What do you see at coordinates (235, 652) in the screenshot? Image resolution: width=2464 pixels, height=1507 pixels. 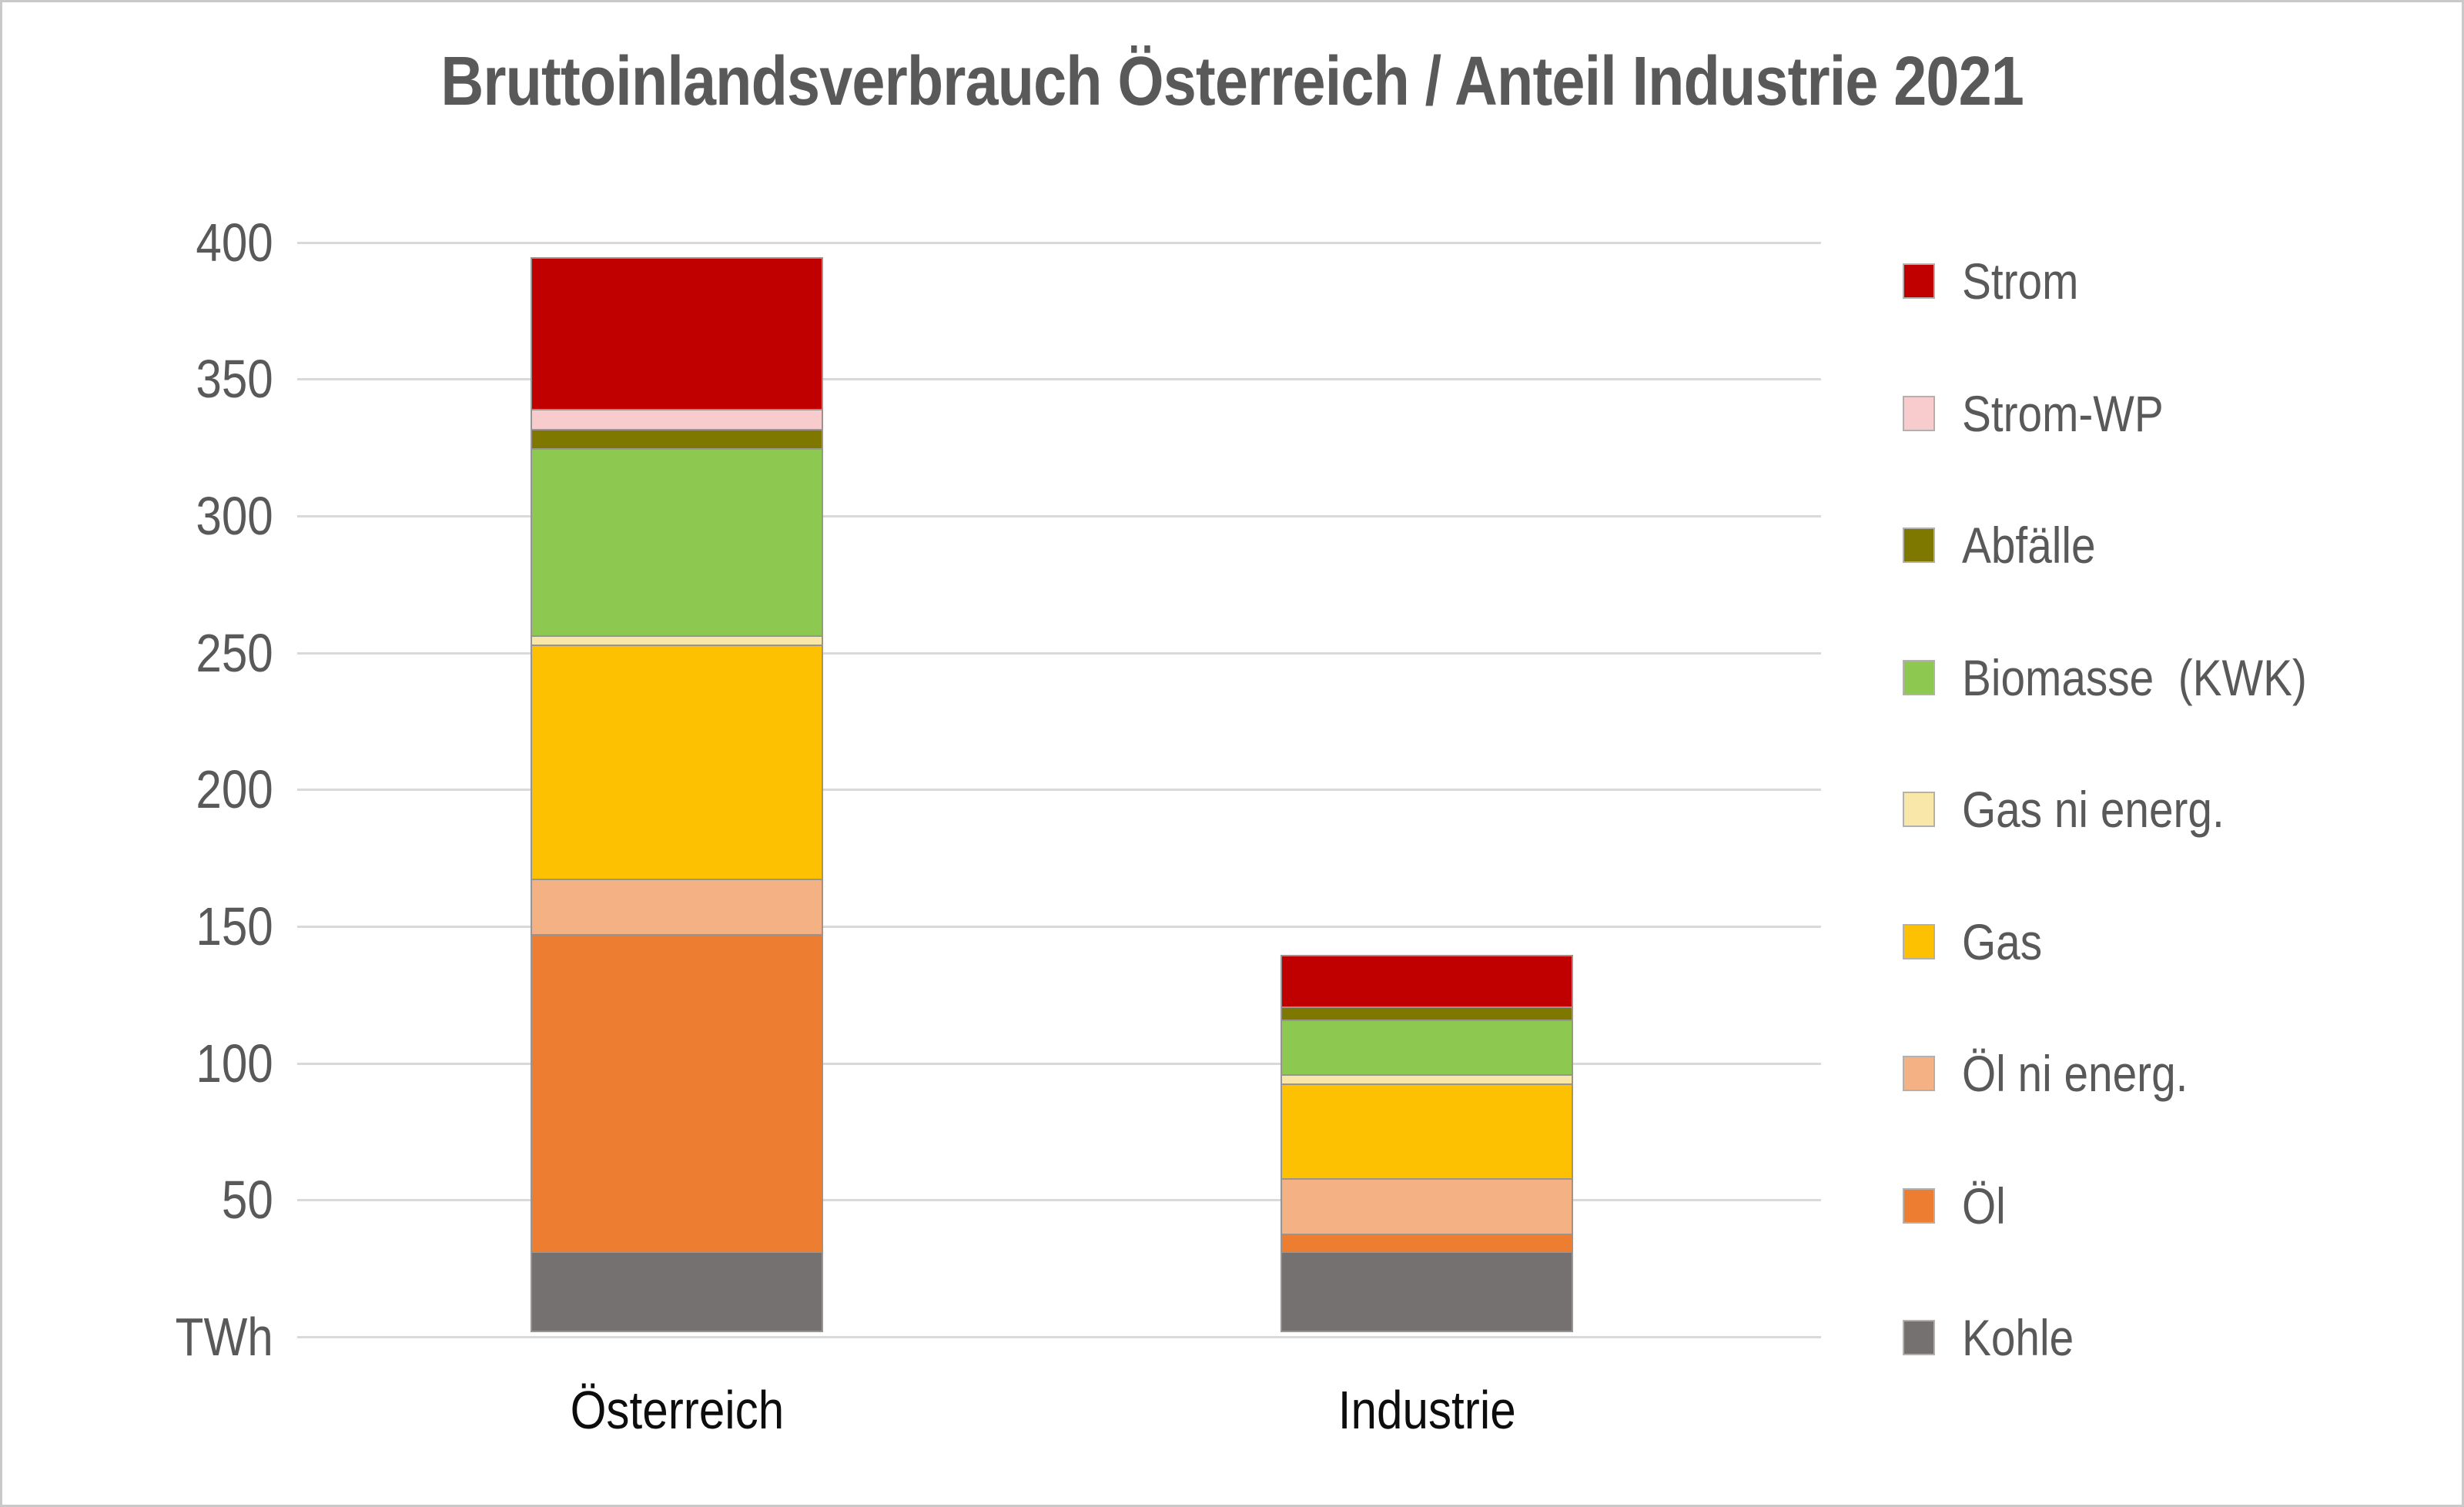 I see `y-tick-label-text: 250` at bounding box center [235, 652].